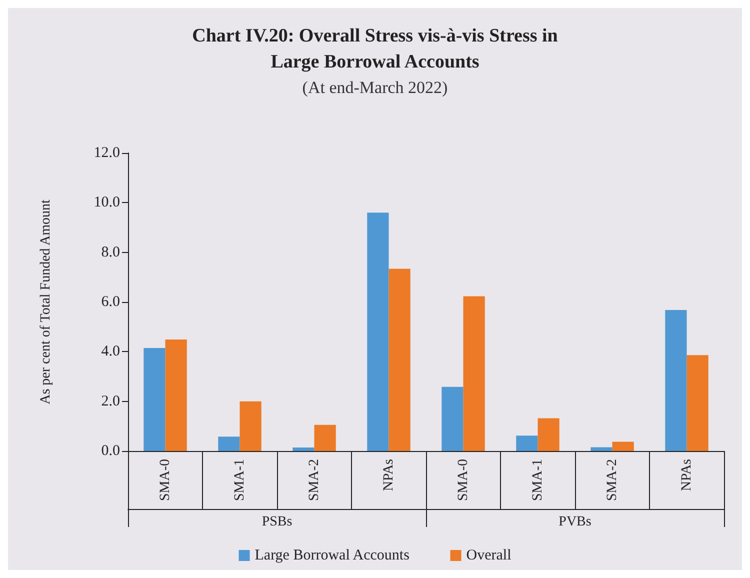 This screenshot has width=750, height=578. Describe the element at coordinates (332, 556) in the screenshot. I see `legend-label: Large Borrowal Accounts` at that location.